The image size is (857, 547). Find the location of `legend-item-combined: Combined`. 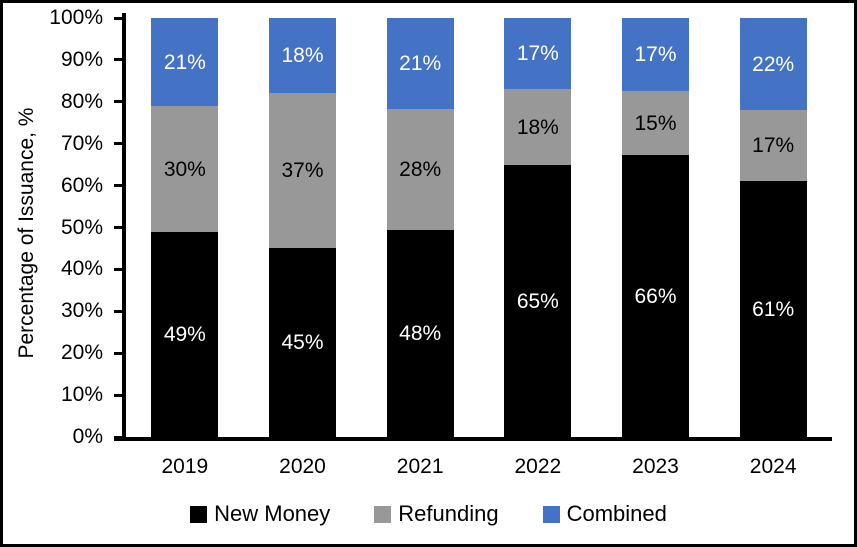

legend-item-combined: Combined is located at coordinates (604, 514).